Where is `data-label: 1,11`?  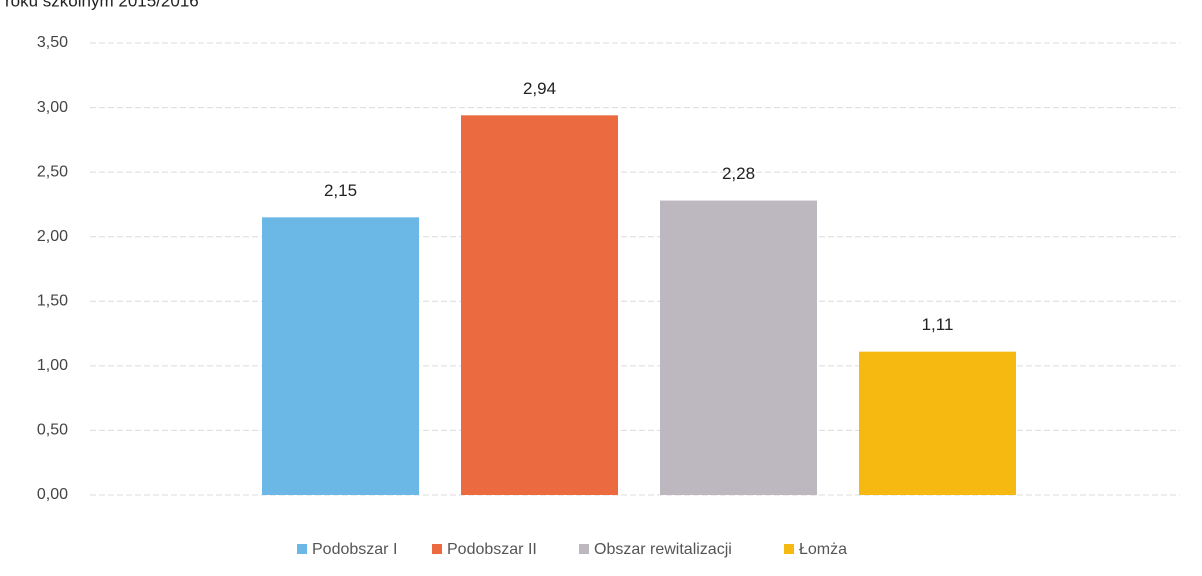
data-label: 1,11 is located at coordinates (938, 324).